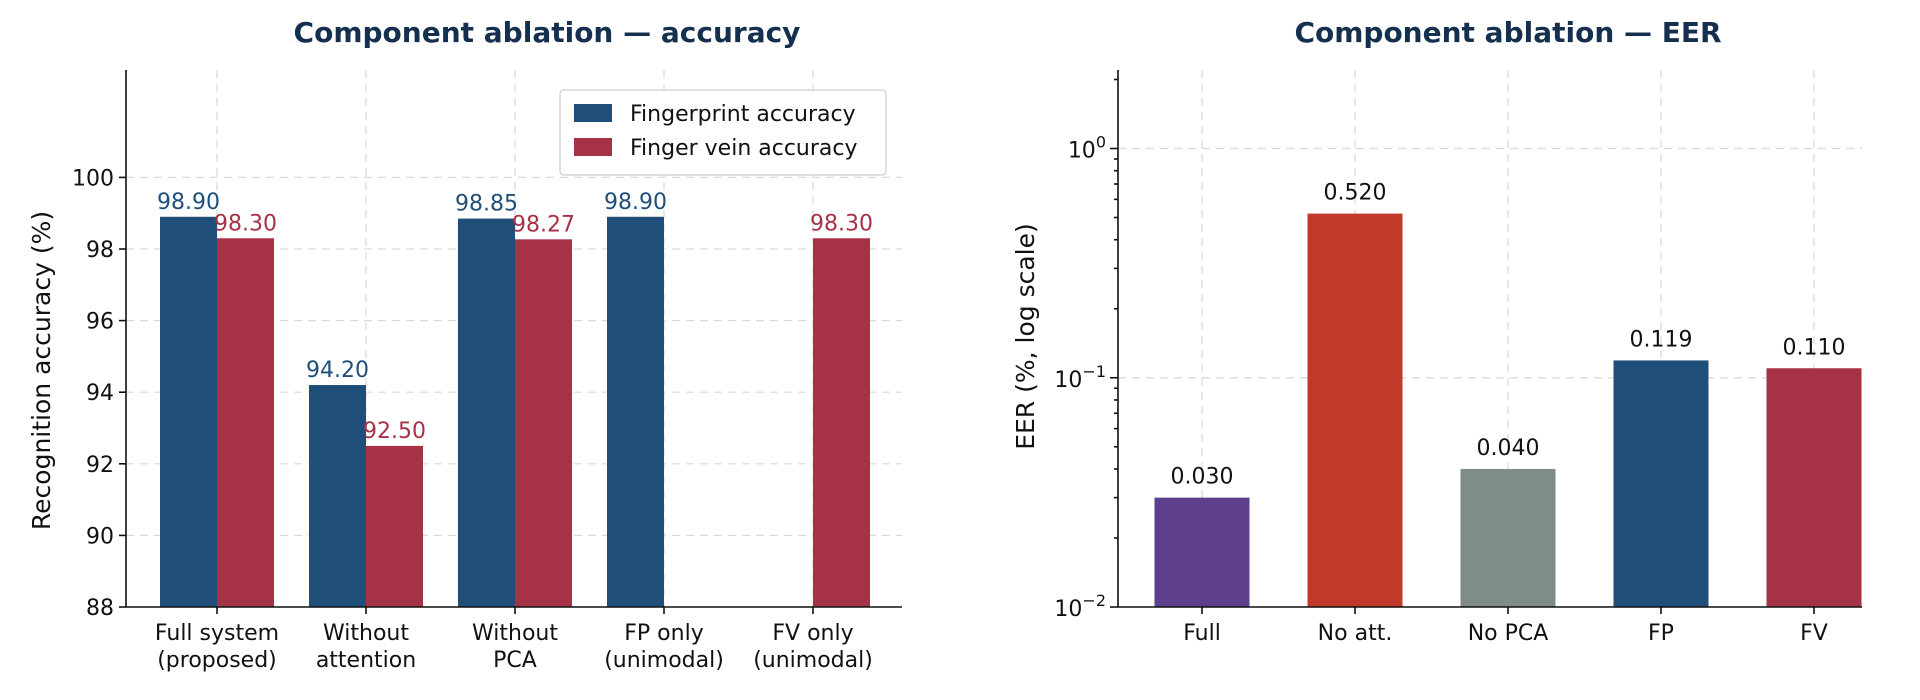 The image size is (1920, 700). Describe the element at coordinates (663, 633) in the screenshot. I see `x-tick-label: FP only` at that location.